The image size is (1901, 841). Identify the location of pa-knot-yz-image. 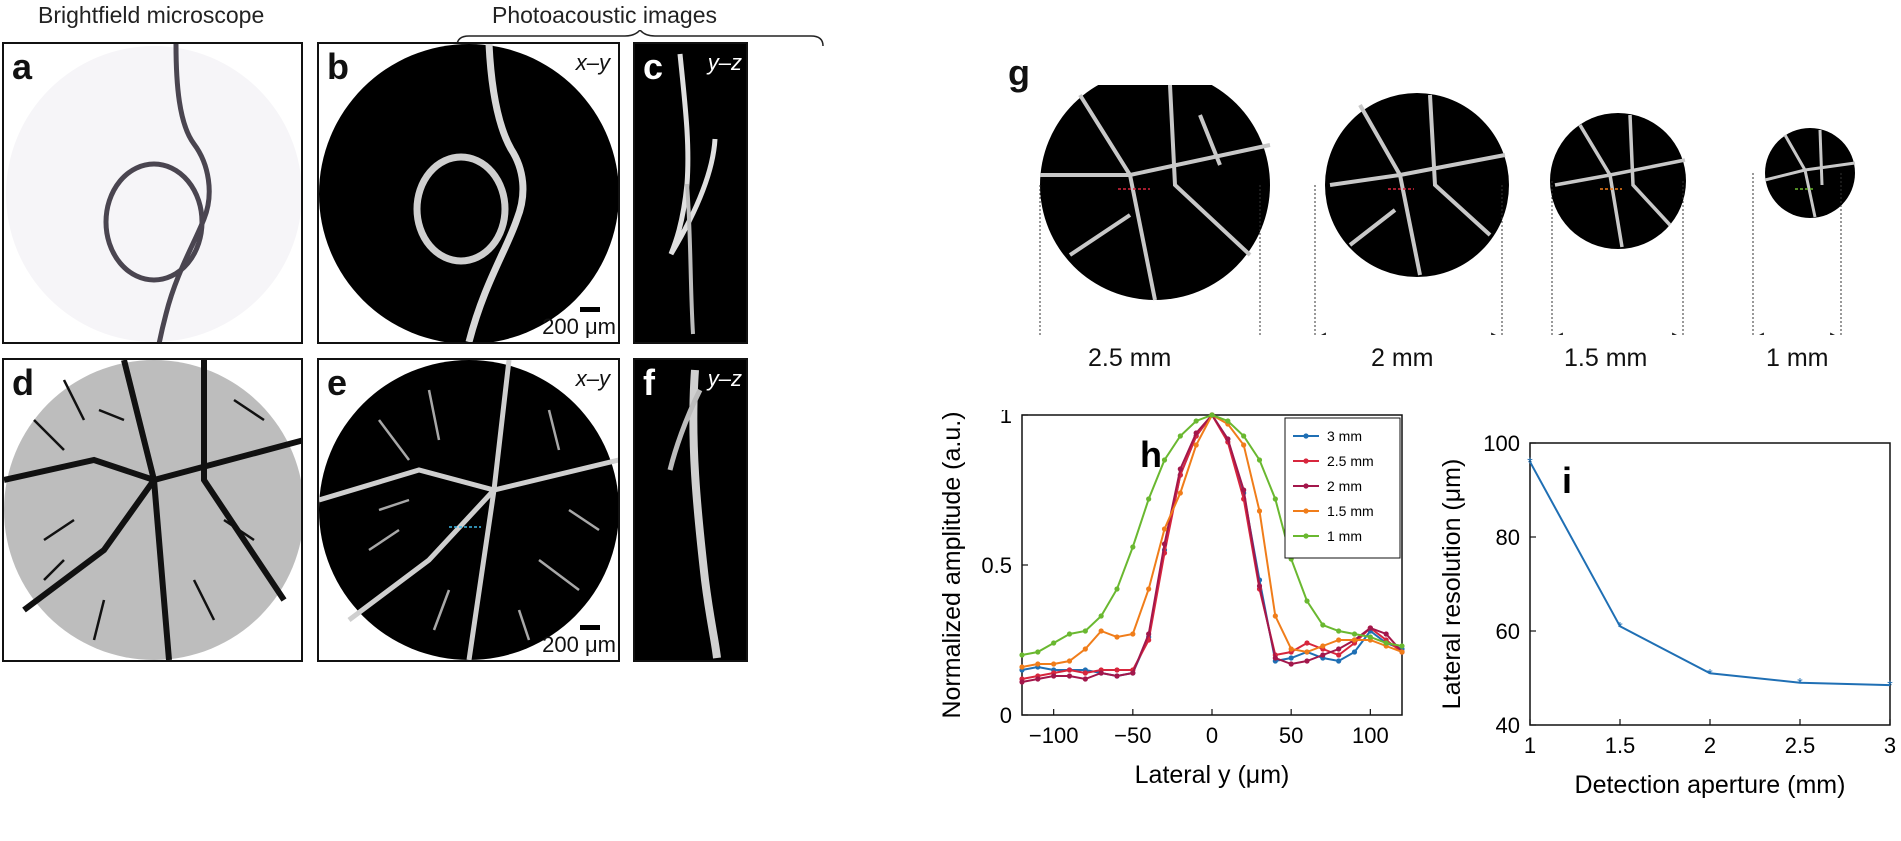
(693, 194).